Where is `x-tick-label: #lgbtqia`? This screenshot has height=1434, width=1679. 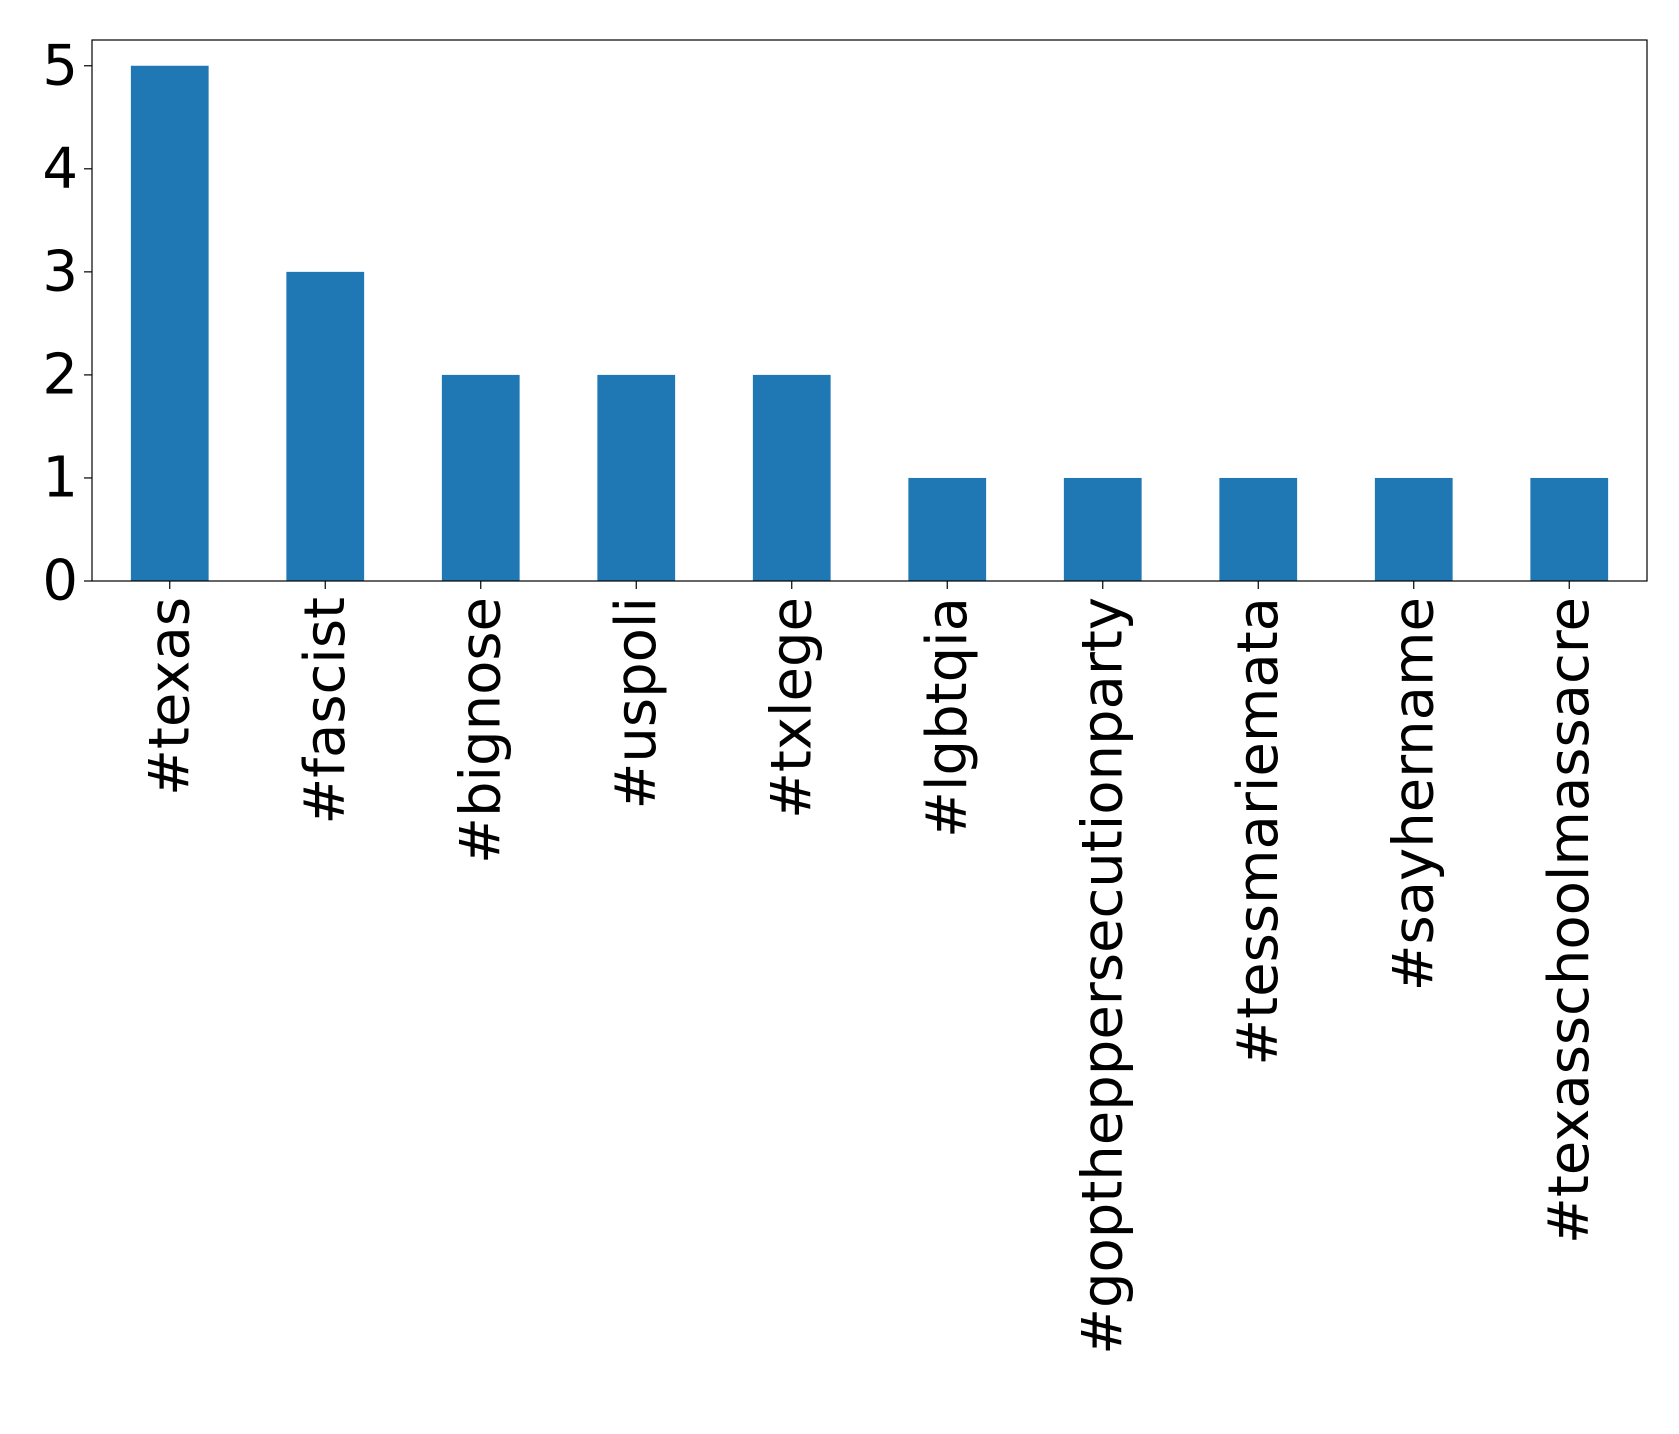
x-tick-label: #lgbtqia is located at coordinates (947, 717).